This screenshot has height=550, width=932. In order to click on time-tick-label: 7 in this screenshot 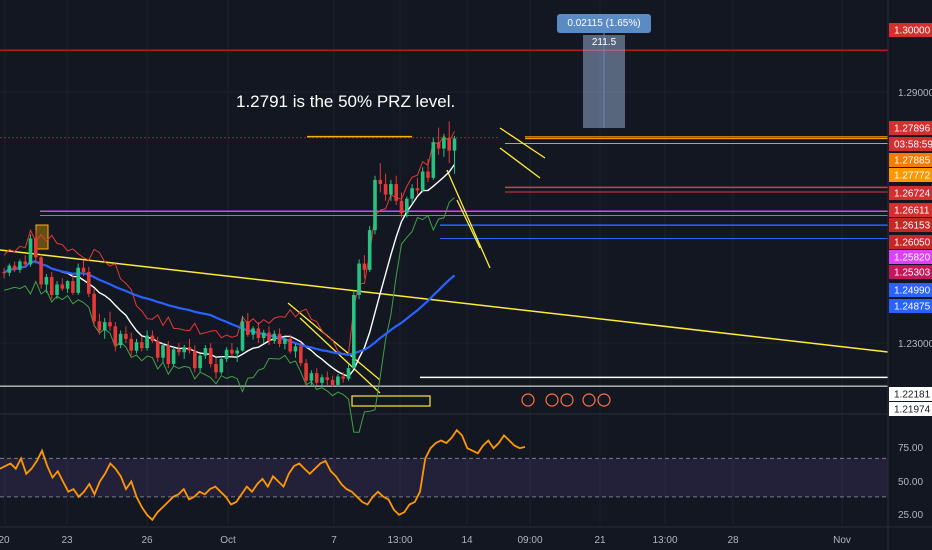, I will do `click(334, 540)`.